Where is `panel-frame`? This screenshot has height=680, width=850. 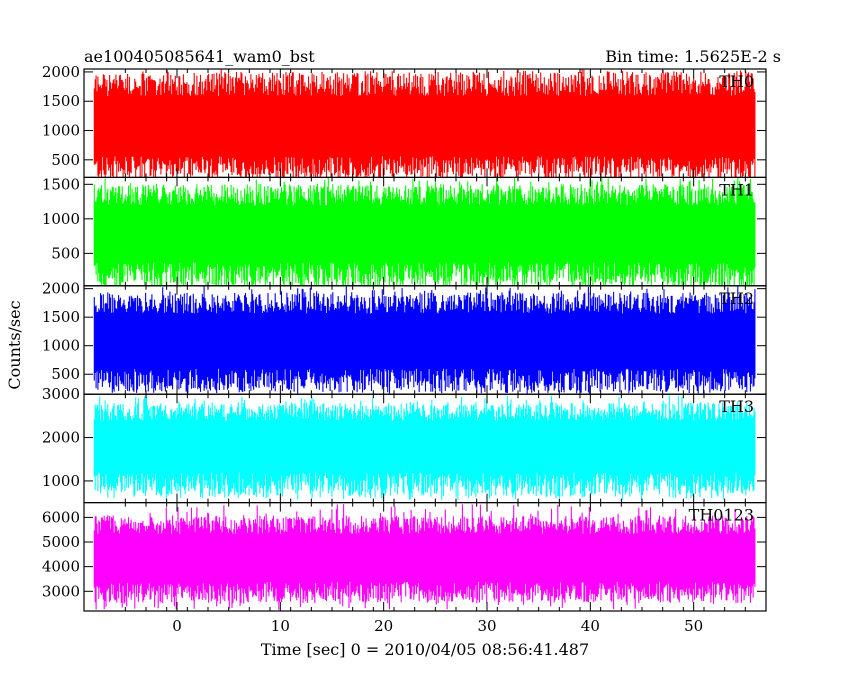 panel-frame is located at coordinates (425, 557).